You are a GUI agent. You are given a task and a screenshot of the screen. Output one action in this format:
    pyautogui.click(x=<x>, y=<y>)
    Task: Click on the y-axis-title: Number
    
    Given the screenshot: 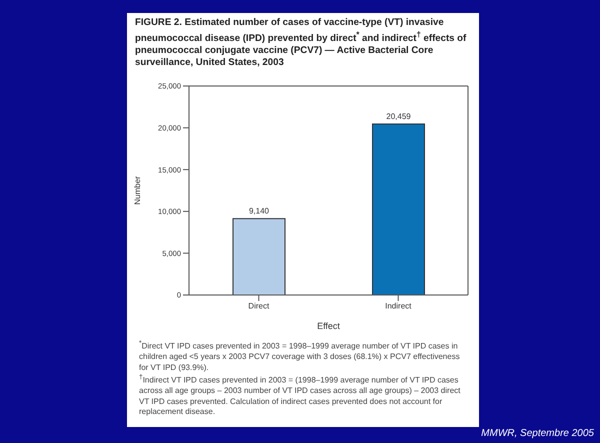 What is the action you would take?
    pyautogui.click(x=137, y=190)
    